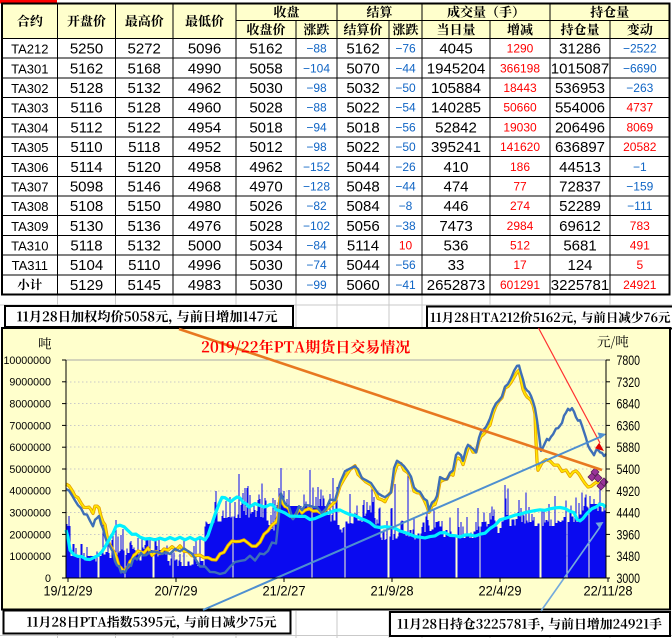 The height and width of the screenshot is (638, 672). What do you see at coordinates (204, 187) in the screenshot?
I see `svg-text: 4968` at bounding box center [204, 187].